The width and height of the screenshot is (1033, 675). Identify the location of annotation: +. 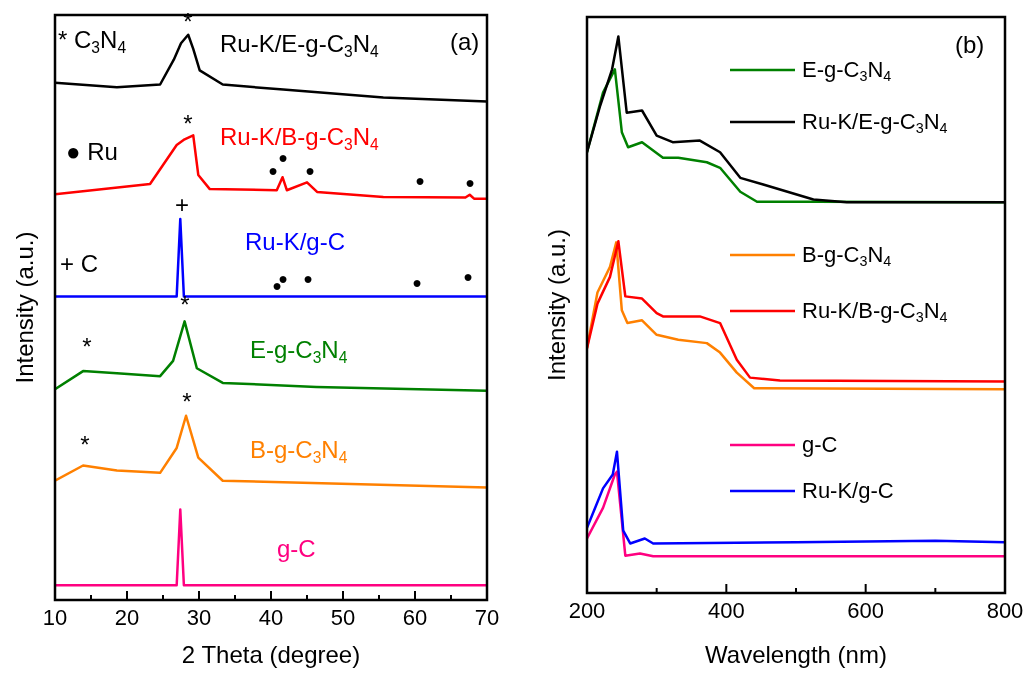
(182, 204).